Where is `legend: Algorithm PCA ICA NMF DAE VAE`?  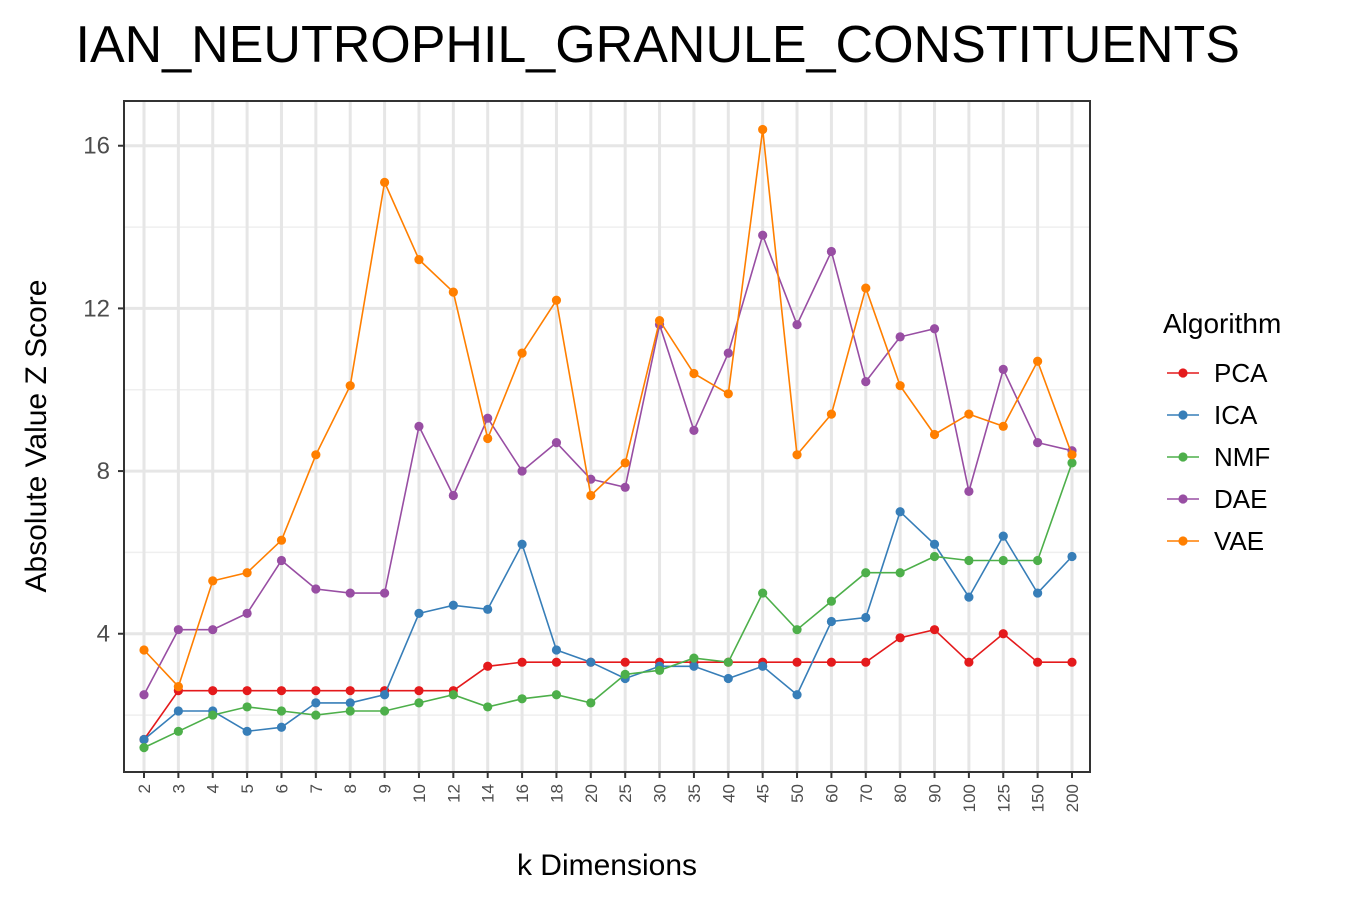
legend: Algorithm PCA ICA NMF DAE VAE is located at coordinates (1222, 432).